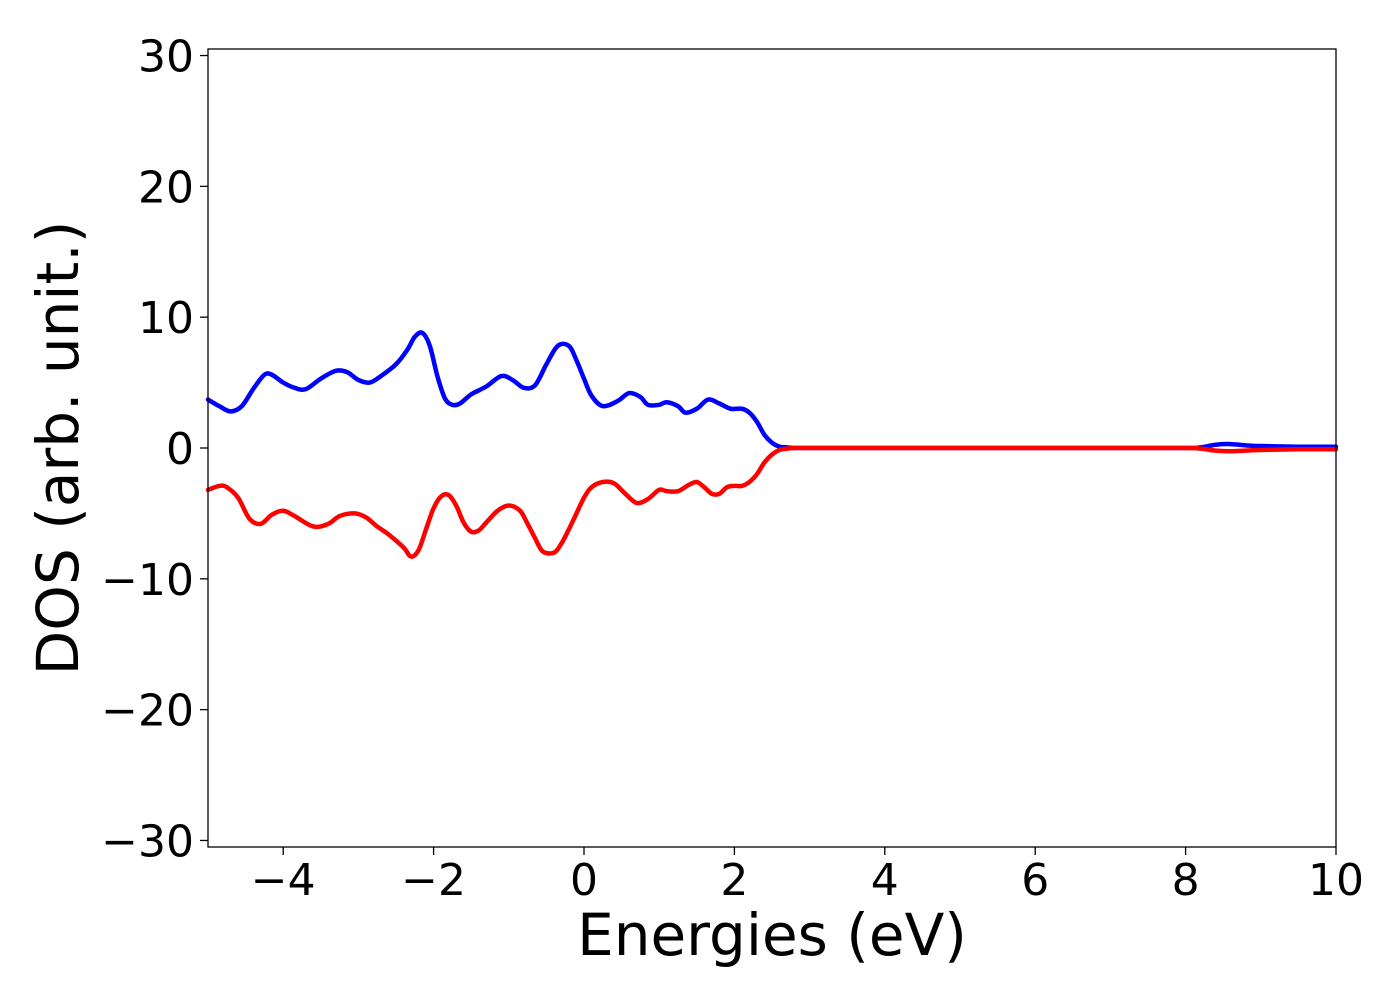 This screenshot has width=1400, height=1000. I want to click on y-tick-label: 10, so click(166, 318).